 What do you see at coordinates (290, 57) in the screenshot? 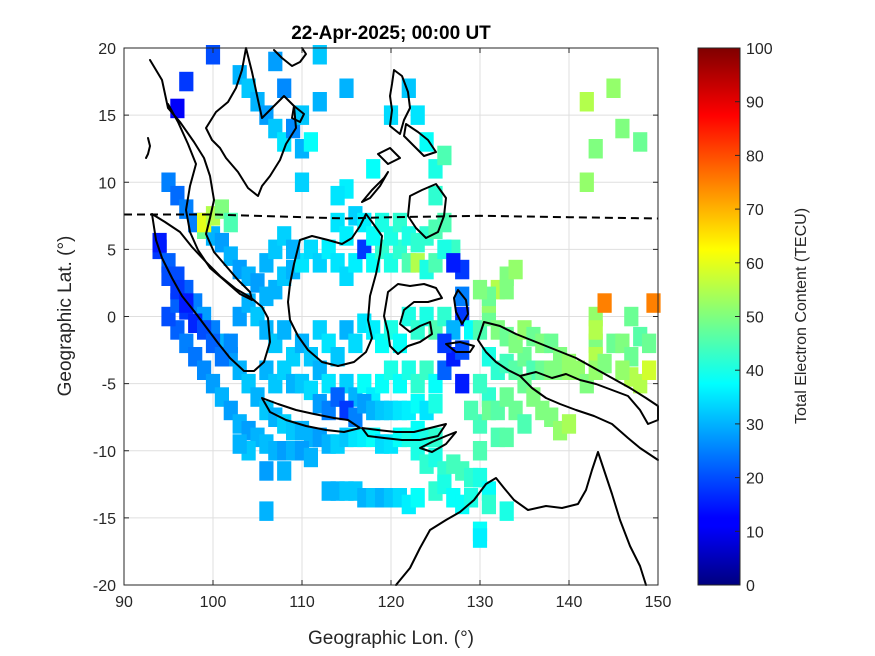
I see `coastline-gulf` at bounding box center [290, 57].